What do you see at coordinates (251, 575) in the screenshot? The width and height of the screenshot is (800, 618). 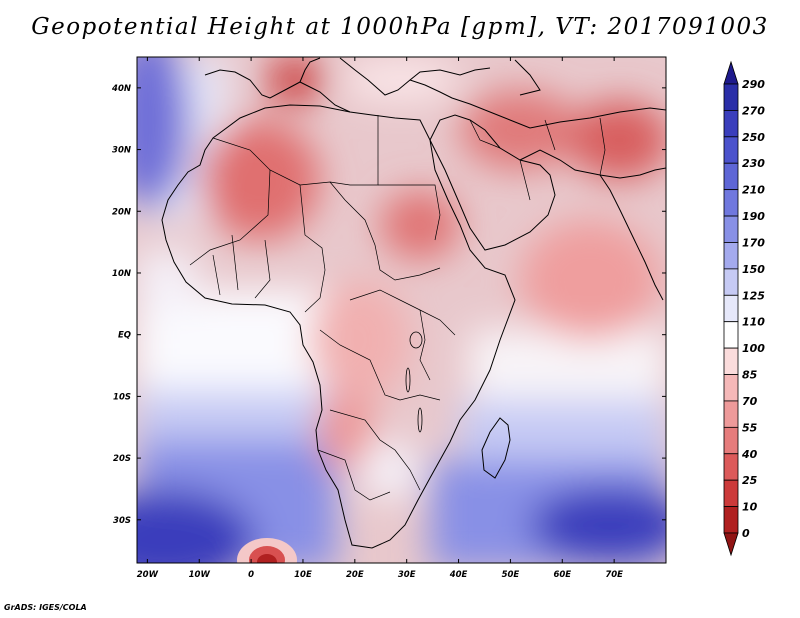 I see `x-tick-label: 0` at bounding box center [251, 575].